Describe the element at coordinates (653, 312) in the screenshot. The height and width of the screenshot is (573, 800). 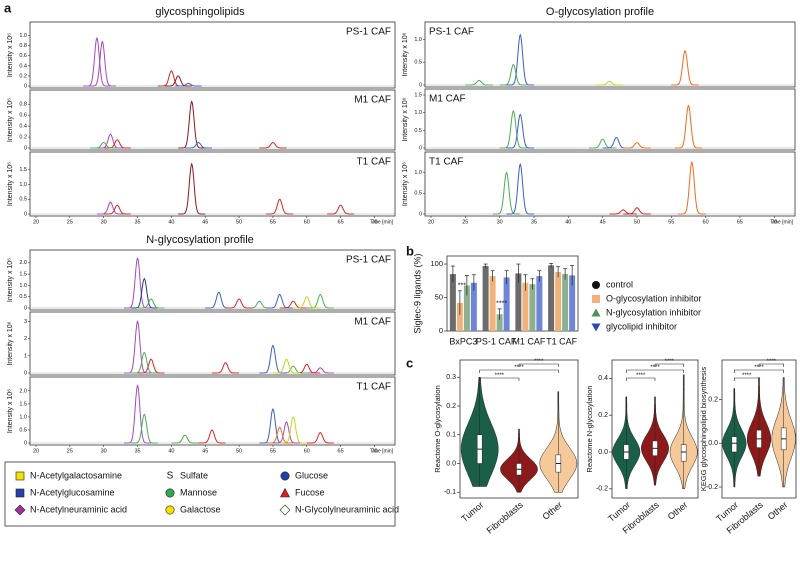
I see `legend-label: N-glycosylation inhibitor` at that location.